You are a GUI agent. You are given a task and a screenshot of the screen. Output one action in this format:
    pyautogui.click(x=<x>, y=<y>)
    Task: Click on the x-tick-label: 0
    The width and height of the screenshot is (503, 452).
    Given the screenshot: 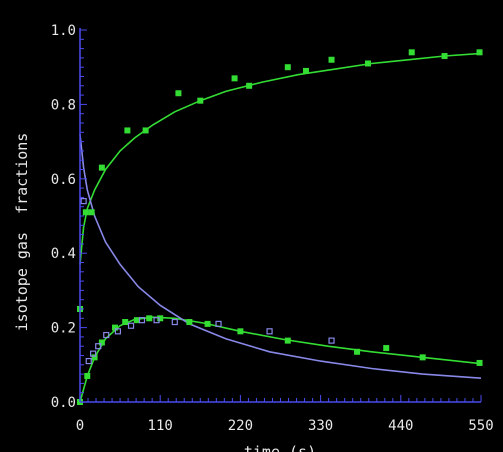 What is the action you would take?
    pyautogui.click(x=80, y=426)
    